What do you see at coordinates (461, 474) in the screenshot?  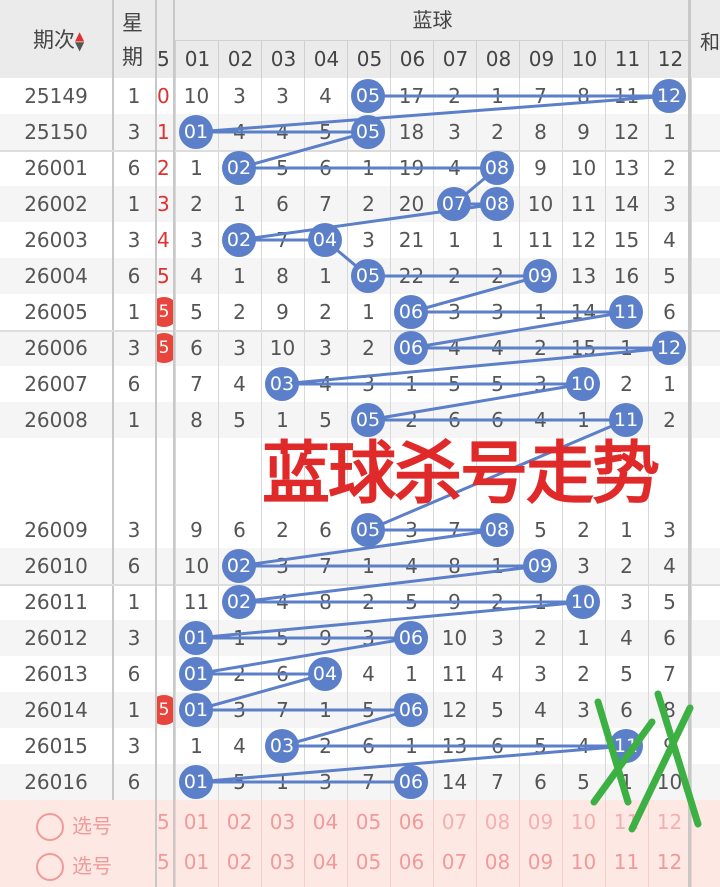 I see `overlay-title: 蓝球杀号走势` at bounding box center [461, 474].